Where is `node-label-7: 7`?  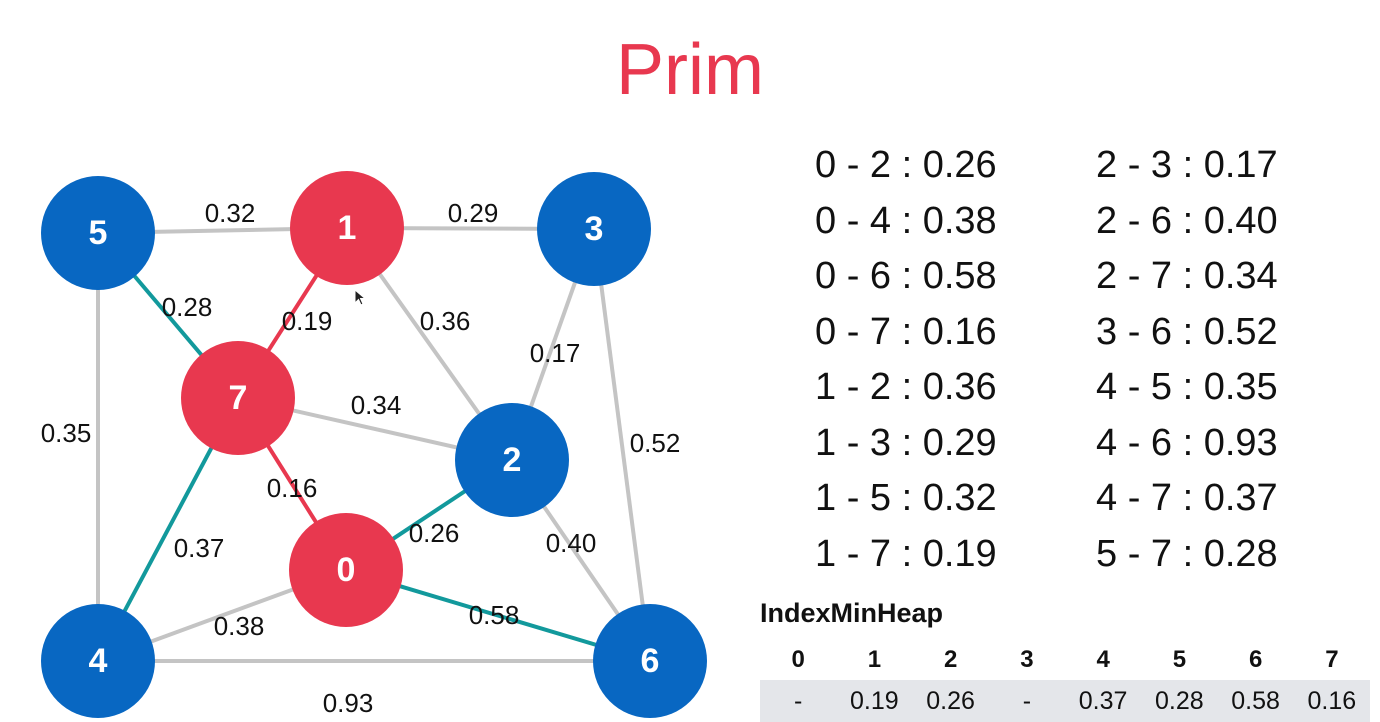
node-label-7: 7 is located at coordinates (238, 398).